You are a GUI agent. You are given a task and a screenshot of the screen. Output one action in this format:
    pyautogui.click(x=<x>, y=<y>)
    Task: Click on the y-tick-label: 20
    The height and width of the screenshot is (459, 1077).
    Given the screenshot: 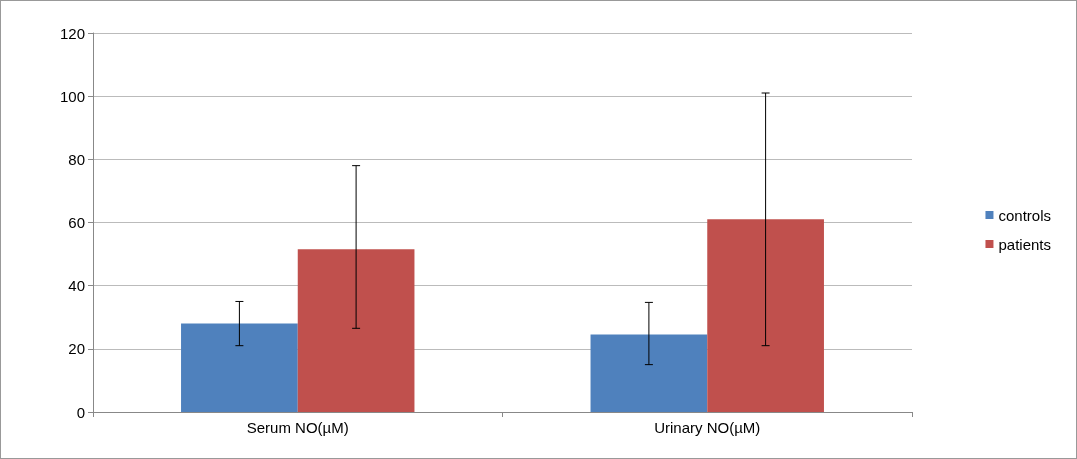 What is the action you would take?
    pyautogui.click(x=76, y=349)
    